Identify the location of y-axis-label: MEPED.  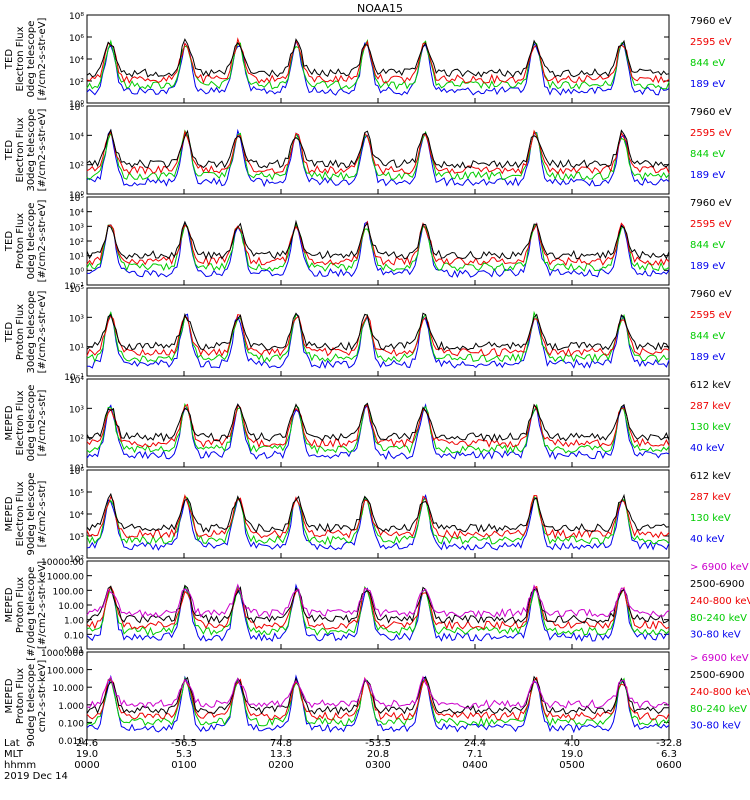
(9, 695).